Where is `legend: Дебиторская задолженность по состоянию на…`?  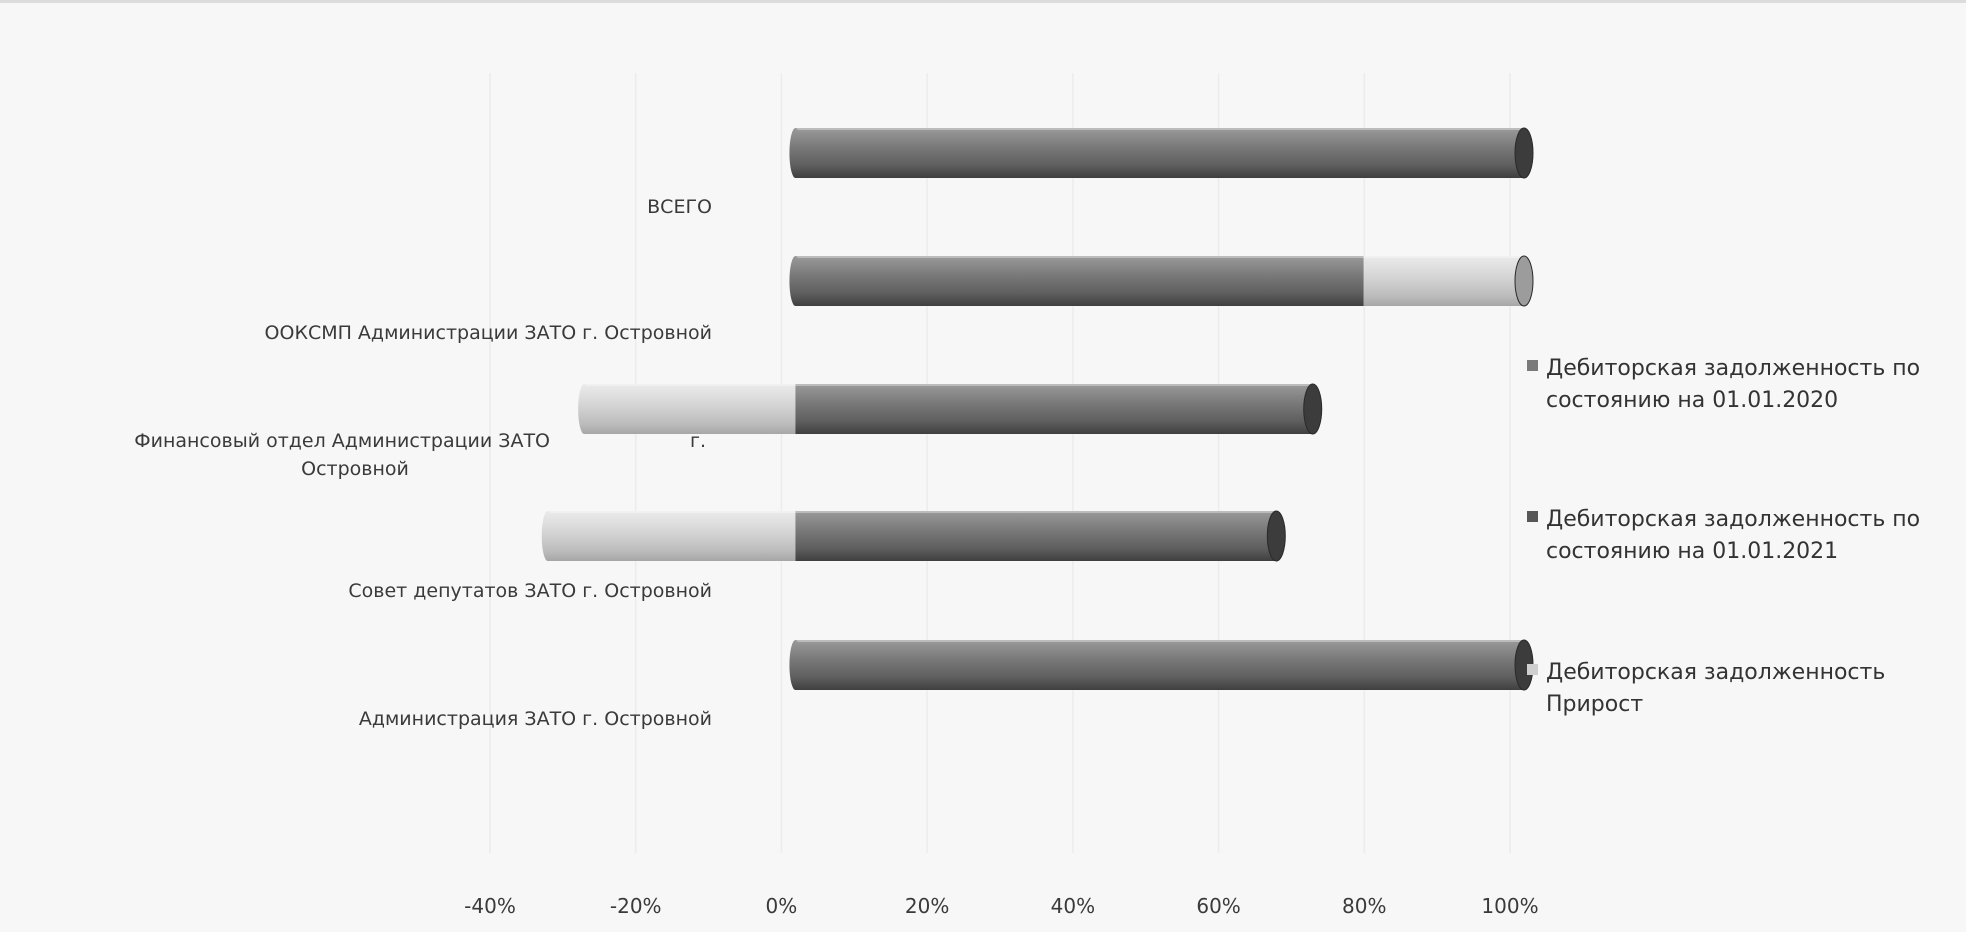
legend: Дебиторская задолженность по состоянию на… is located at coordinates (1723, 536).